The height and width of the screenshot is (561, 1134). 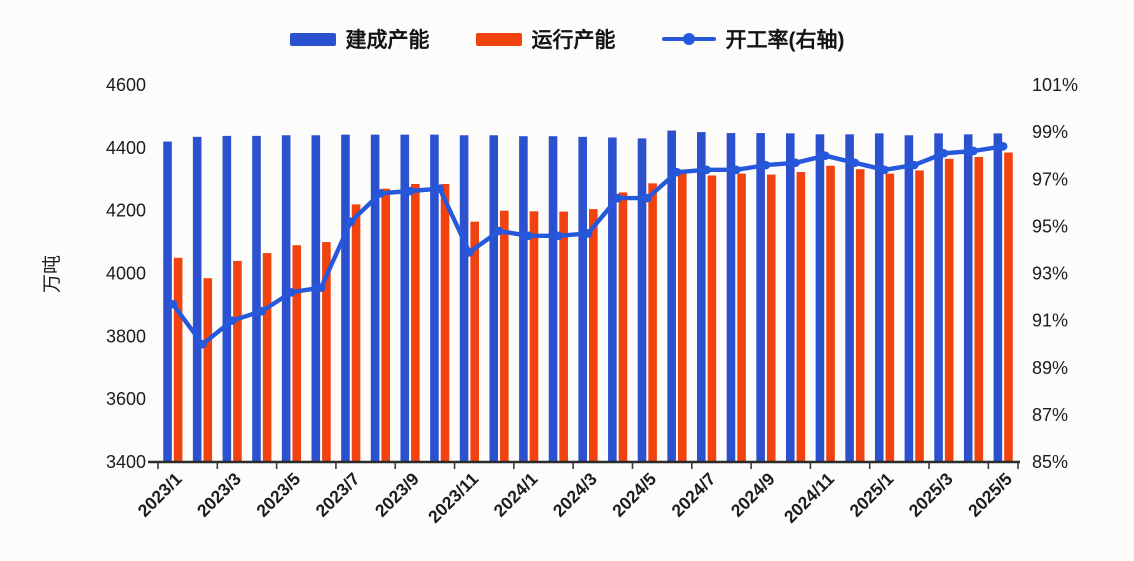 What do you see at coordinates (1050, 274) in the screenshot?
I see `right-axis-tick-label: 93%` at bounding box center [1050, 274].